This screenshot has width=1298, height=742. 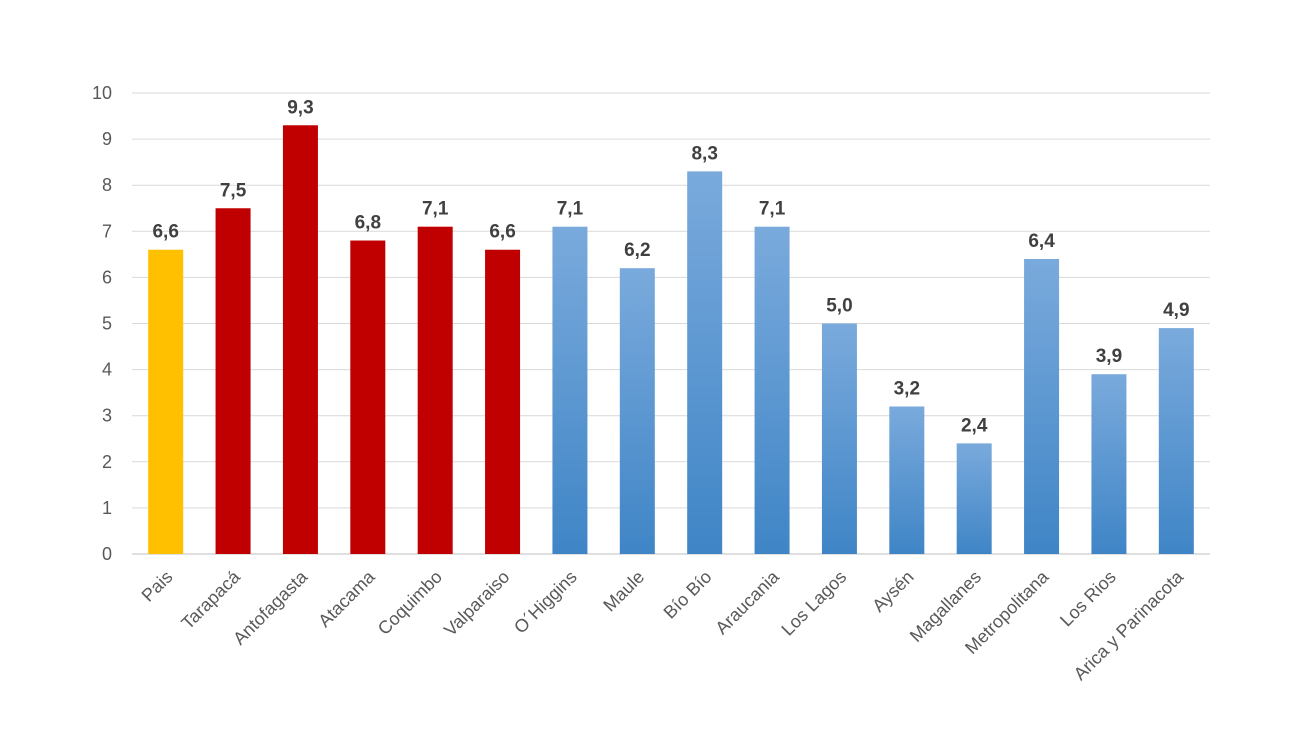 I want to click on data-label: 2,4, so click(x=974, y=425).